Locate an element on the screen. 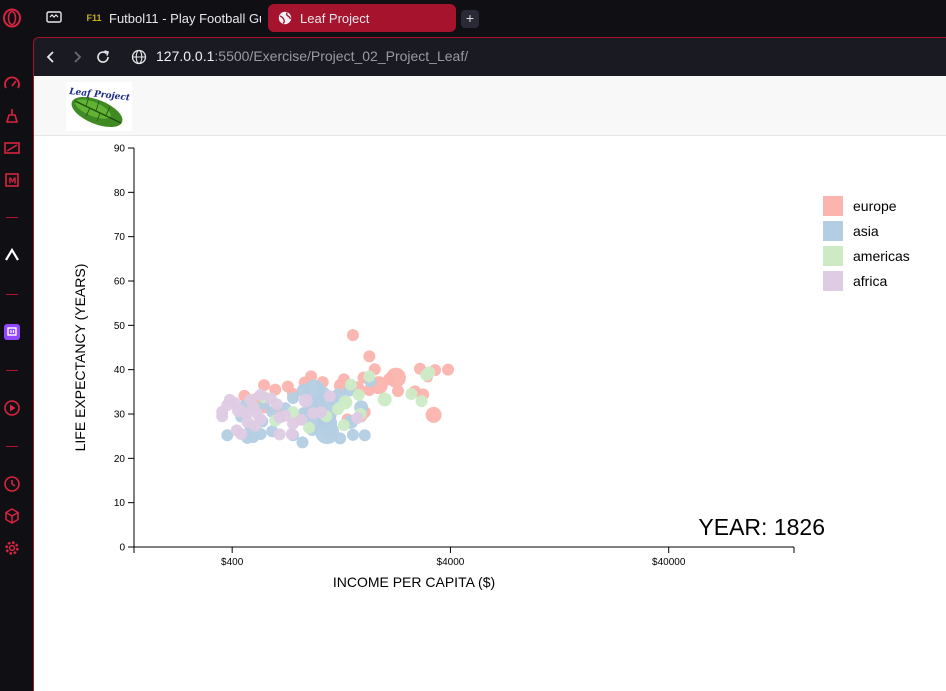 Image resolution: width=946 pixels, height=691 pixels. forward-button is located at coordinates (77, 57).